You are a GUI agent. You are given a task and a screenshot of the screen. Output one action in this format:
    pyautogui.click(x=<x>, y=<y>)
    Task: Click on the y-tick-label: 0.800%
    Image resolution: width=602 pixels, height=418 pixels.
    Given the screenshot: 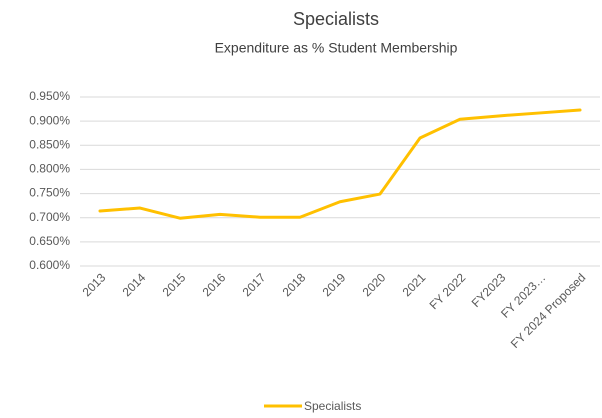 What is the action you would take?
    pyautogui.click(x=49, y=169)
    